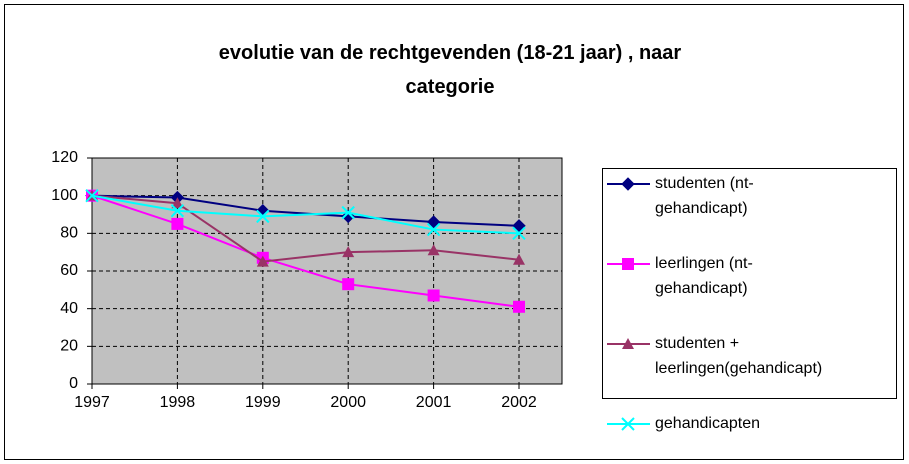  What do you see at coordinates (704, 276) in the screenshot?
I see `legend-label: leerlingen (nt-gehandicapt)` at bounding box center [704, 276].